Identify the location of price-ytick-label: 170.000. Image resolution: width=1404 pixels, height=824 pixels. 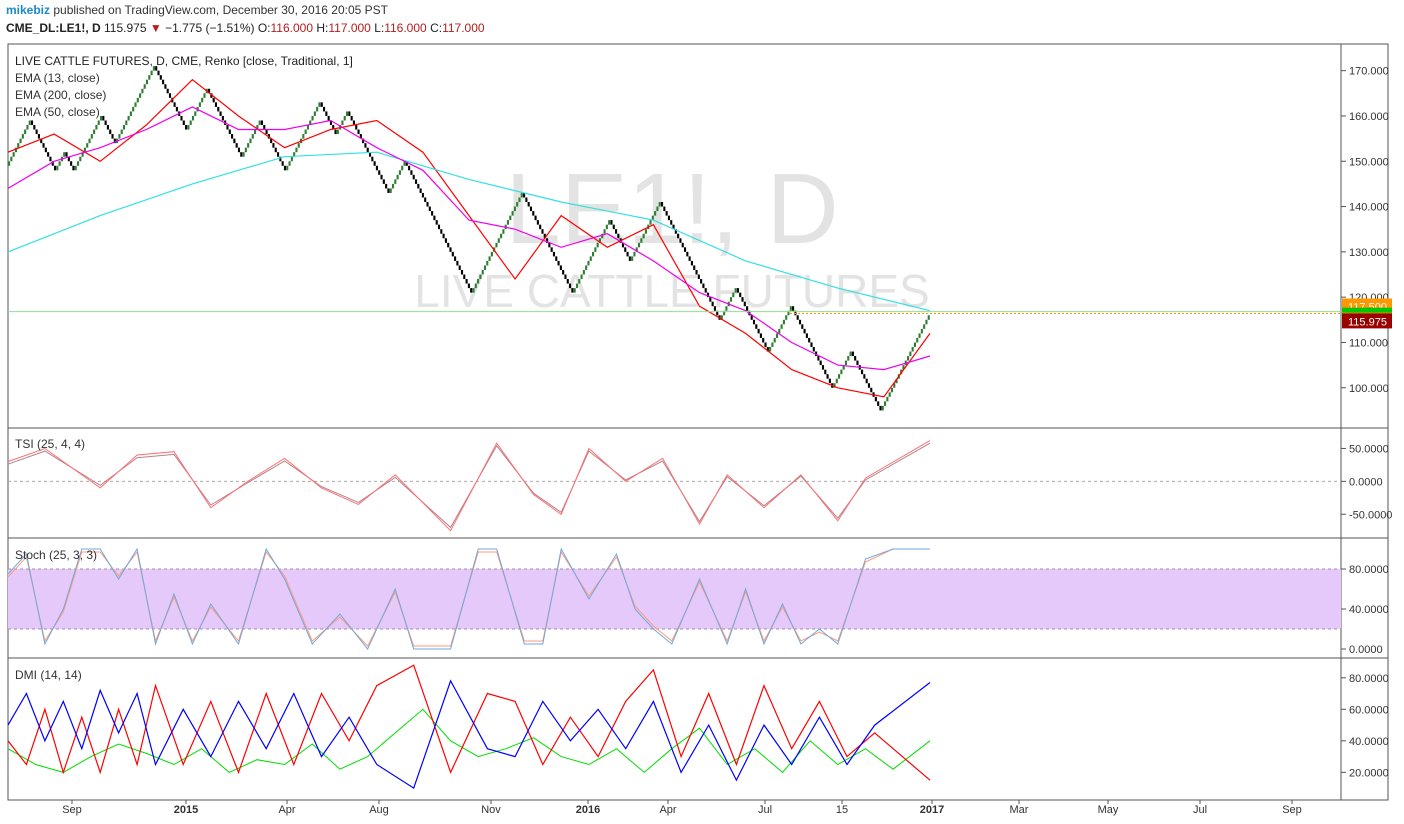
(1369, 72).